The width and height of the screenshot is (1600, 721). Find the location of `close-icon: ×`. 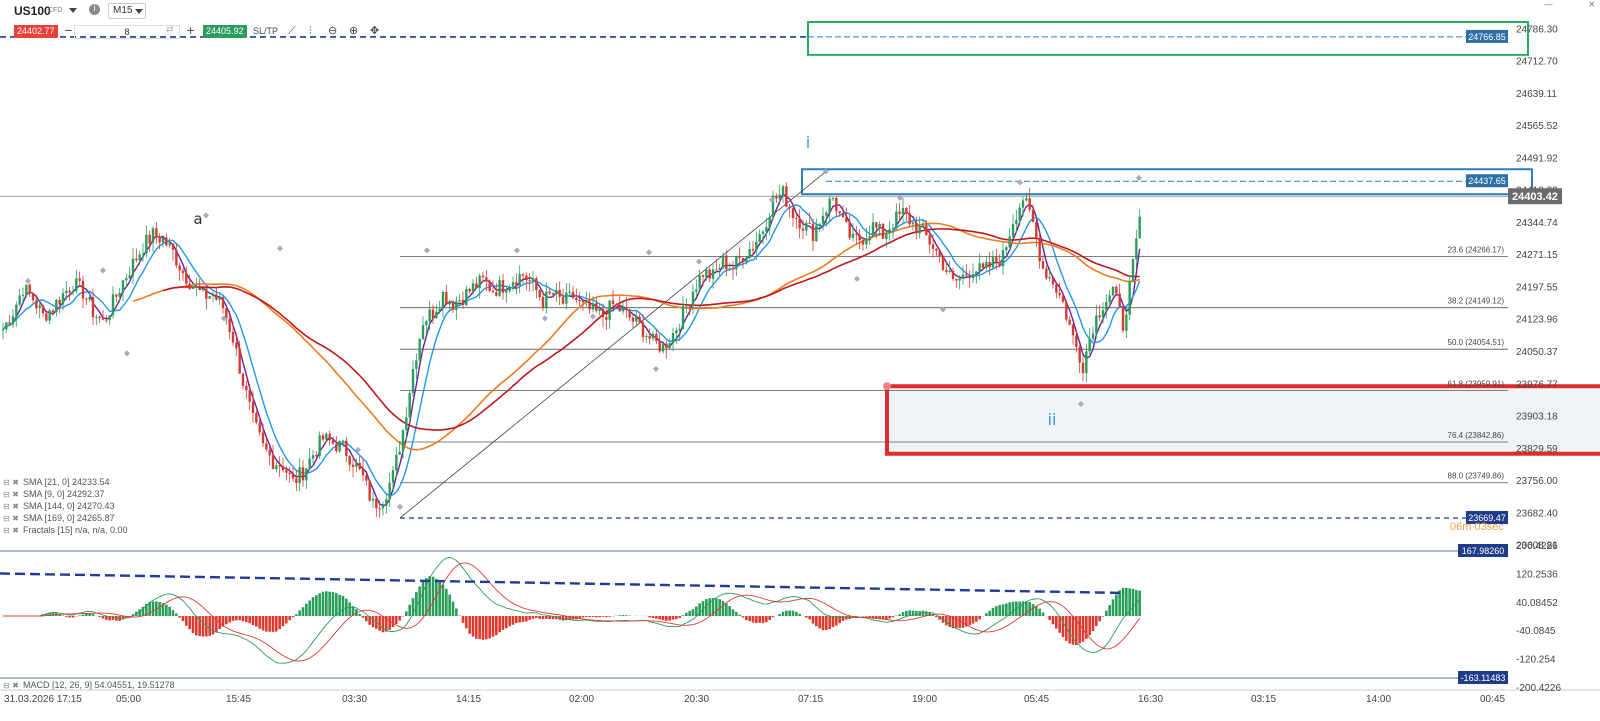

close-icon: × is located at coordinates (1592, 5).